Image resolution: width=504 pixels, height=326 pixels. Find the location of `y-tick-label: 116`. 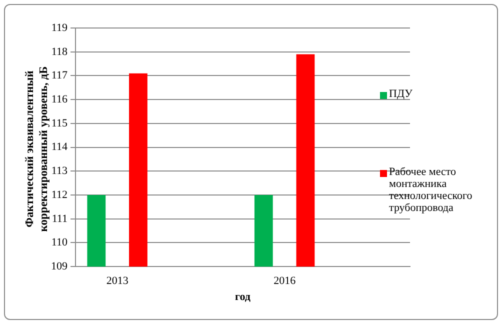

y-tick-label: 116 is located at coordinates (59, 99).